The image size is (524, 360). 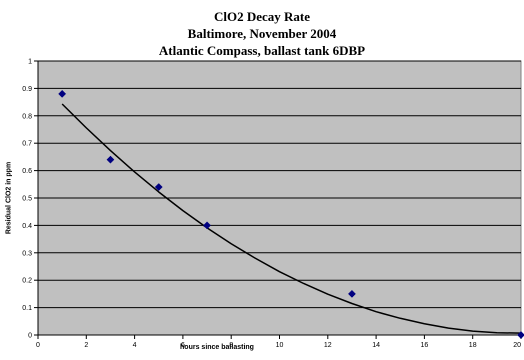 What do you see at coordinates (27, 116) in the screenshot?
I see `y-tick-label: 0.8` at bounding box center [27, 116].